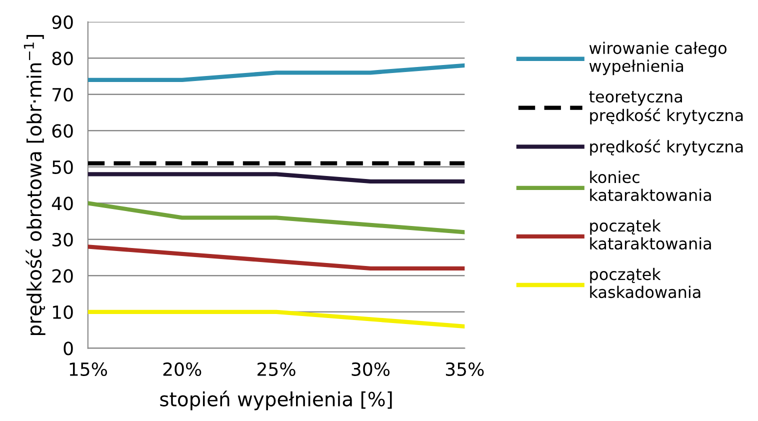 This screenshot has height=421, width=758. What do you see at coordinates (276, 400) in the screenshot?
I see `x-axis-title: stopień wypełnienia [%]` at bounding box center [276, 400].